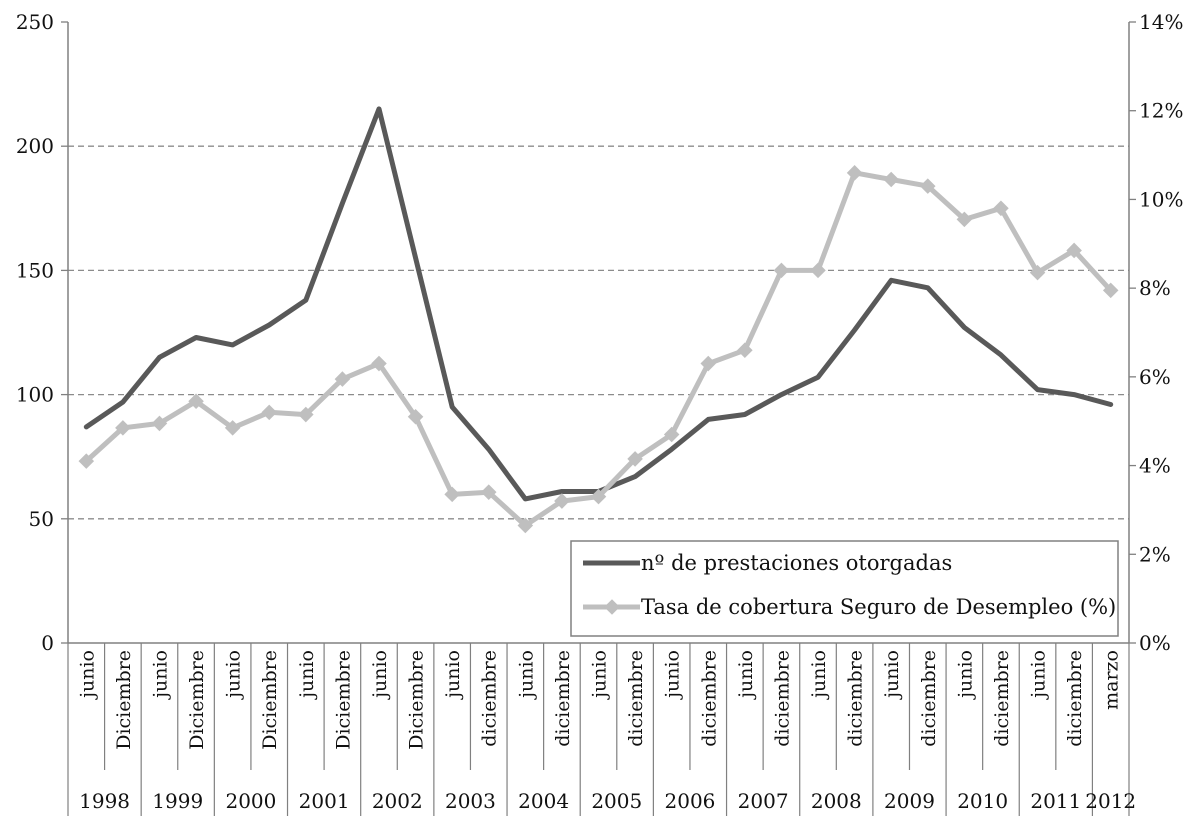 Image resolution: width=1202 pixels, height=816 pixels. What do you see at coordinates (1161, 111) in the screenshot?
I see `right-tick-label: 12%` at bounding box center [1161, 111].